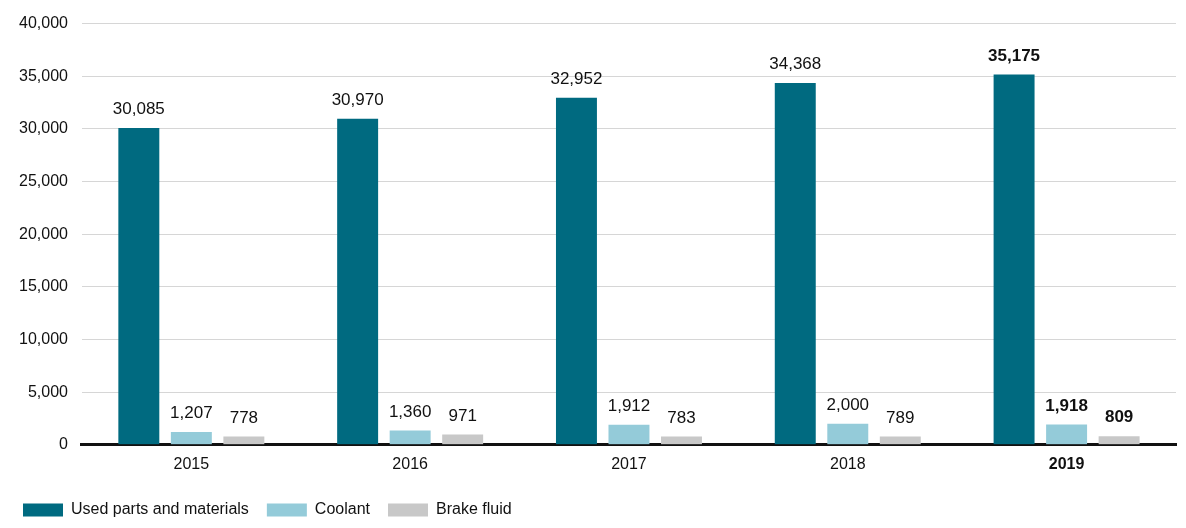 The height and width of the screenshot is (528, 1186). Describe the element at coordinates (44, 338) in the screenshot. I see `y-tick-label: 10,000` at that location.